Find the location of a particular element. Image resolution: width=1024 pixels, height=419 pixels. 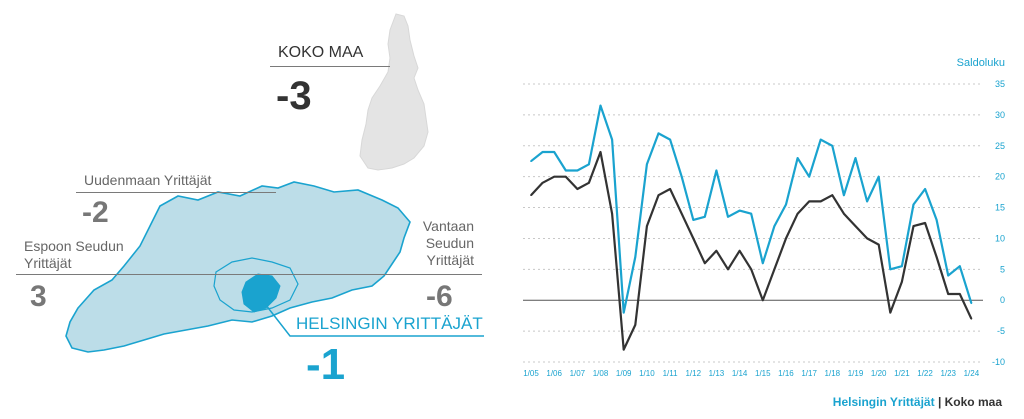

x-tick-label: 1/17 is located at coordinates (809, 373).